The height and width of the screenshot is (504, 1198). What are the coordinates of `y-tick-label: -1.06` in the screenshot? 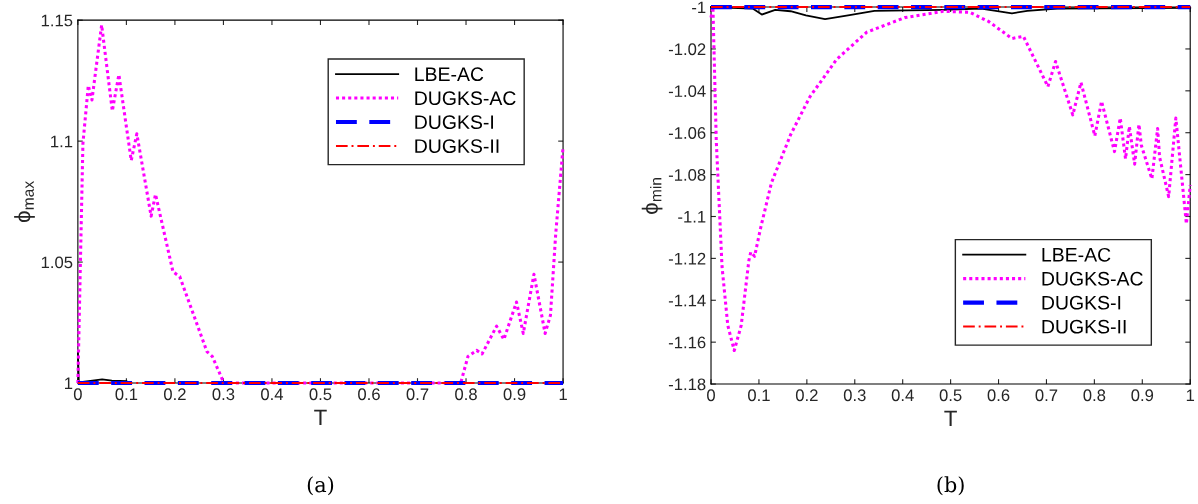 It's located at (687, 133).